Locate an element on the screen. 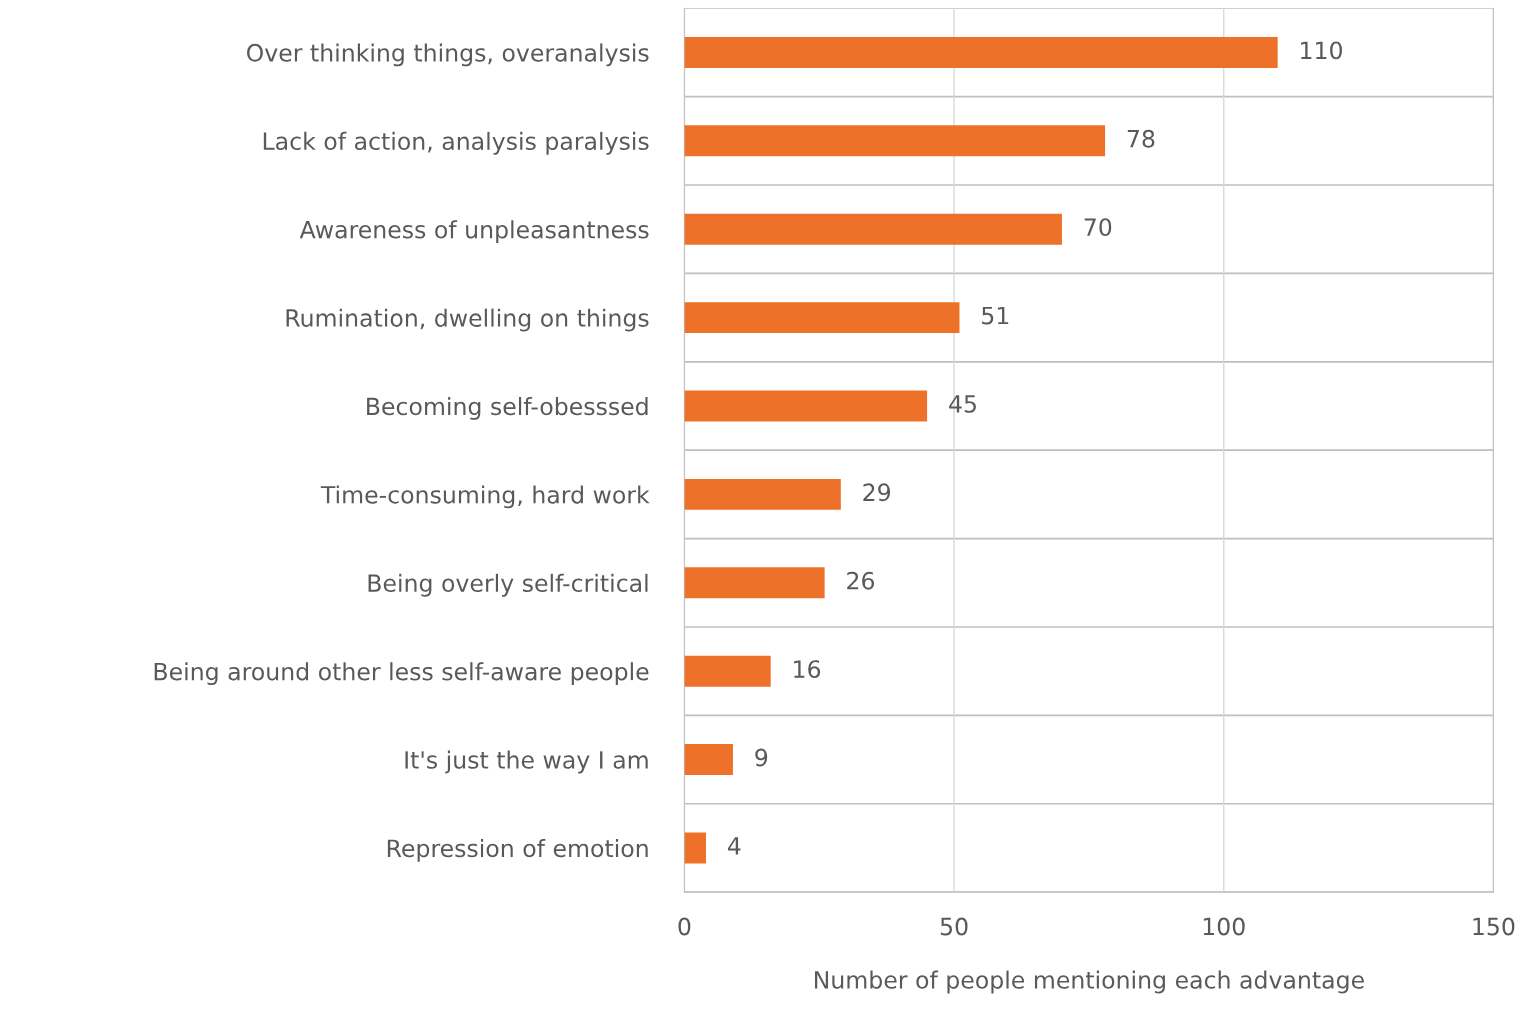 The width and height of the screenshot is (1538, 1029). y-tick-label: Rumination, dwelling on things is located at coordinates (467, 320).